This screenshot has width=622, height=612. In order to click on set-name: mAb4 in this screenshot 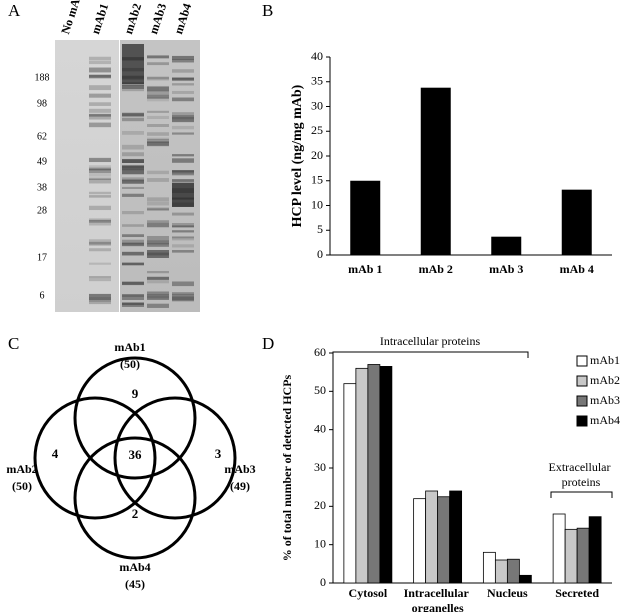, I will do `click(134, 567)`.